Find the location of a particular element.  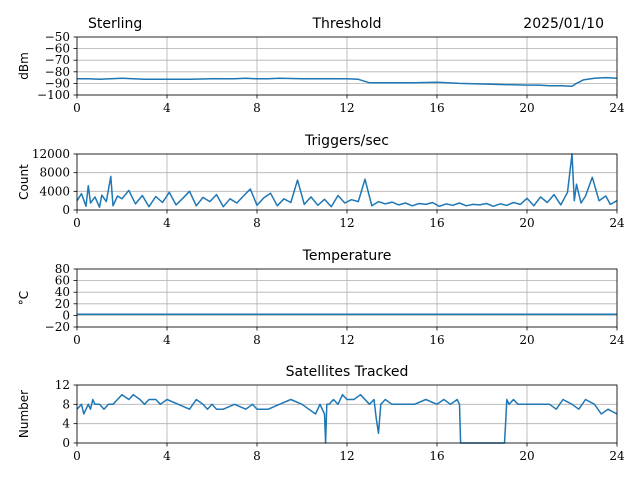

y-tick-label: −20 is located at coordinates (57, 327).